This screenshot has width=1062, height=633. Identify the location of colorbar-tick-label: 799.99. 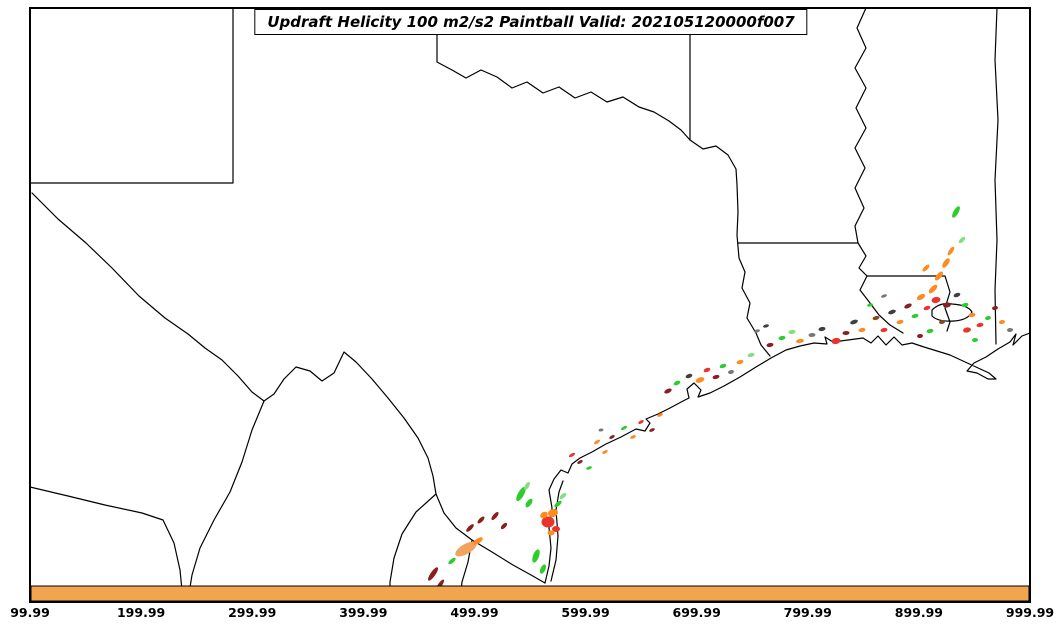
(807, 612).